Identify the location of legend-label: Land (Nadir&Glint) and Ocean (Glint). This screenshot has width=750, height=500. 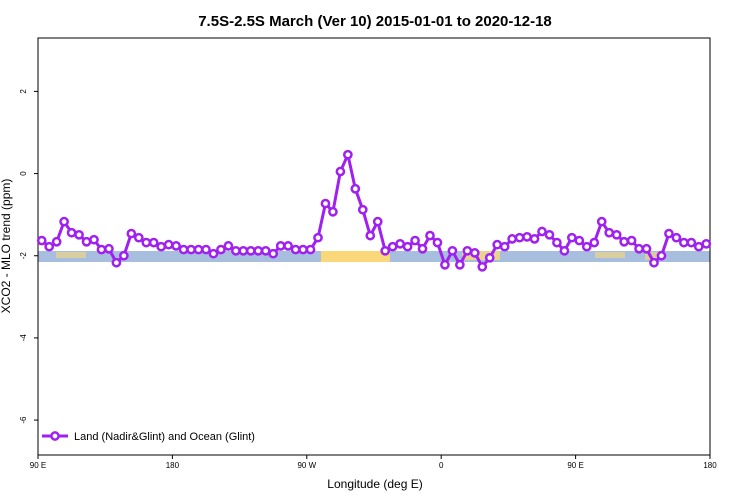
(164, 437).